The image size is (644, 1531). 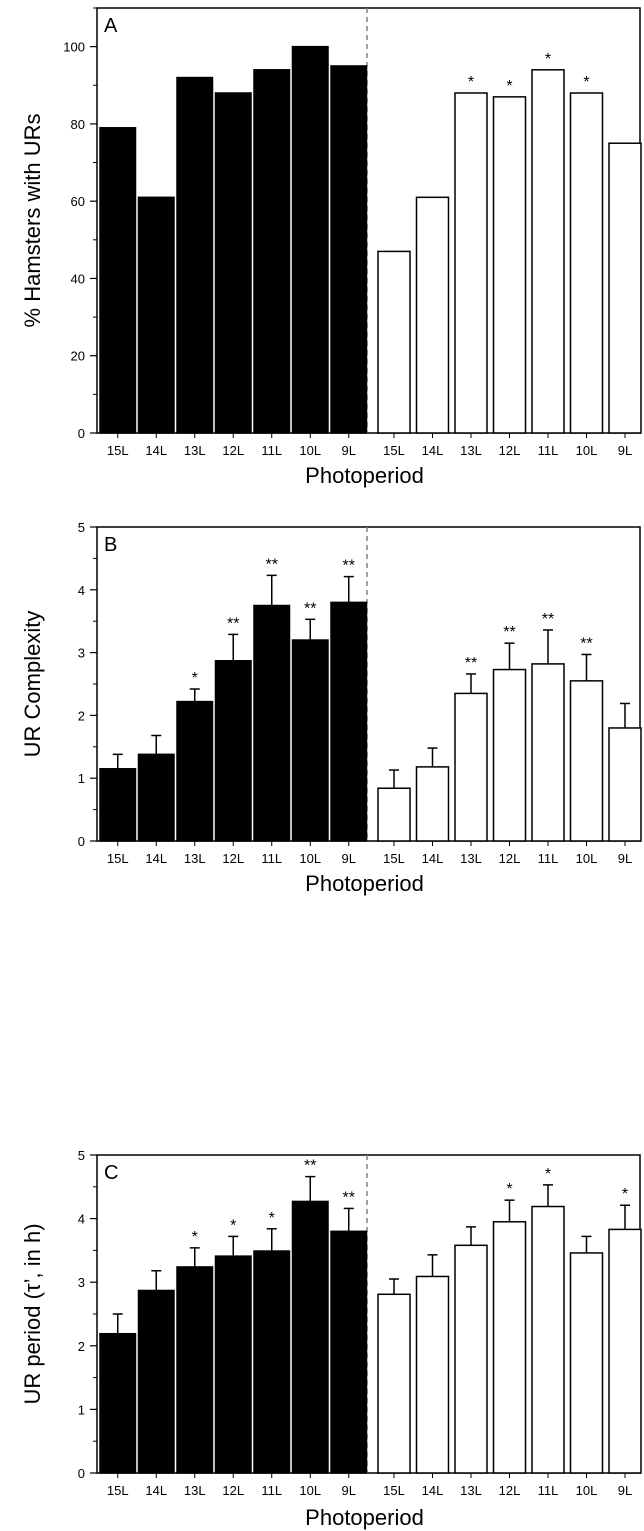 What do you see at coordinates (471, 1359) in the screenshot?
I see `bar-open-13l` at bounding box center [471, 1359].